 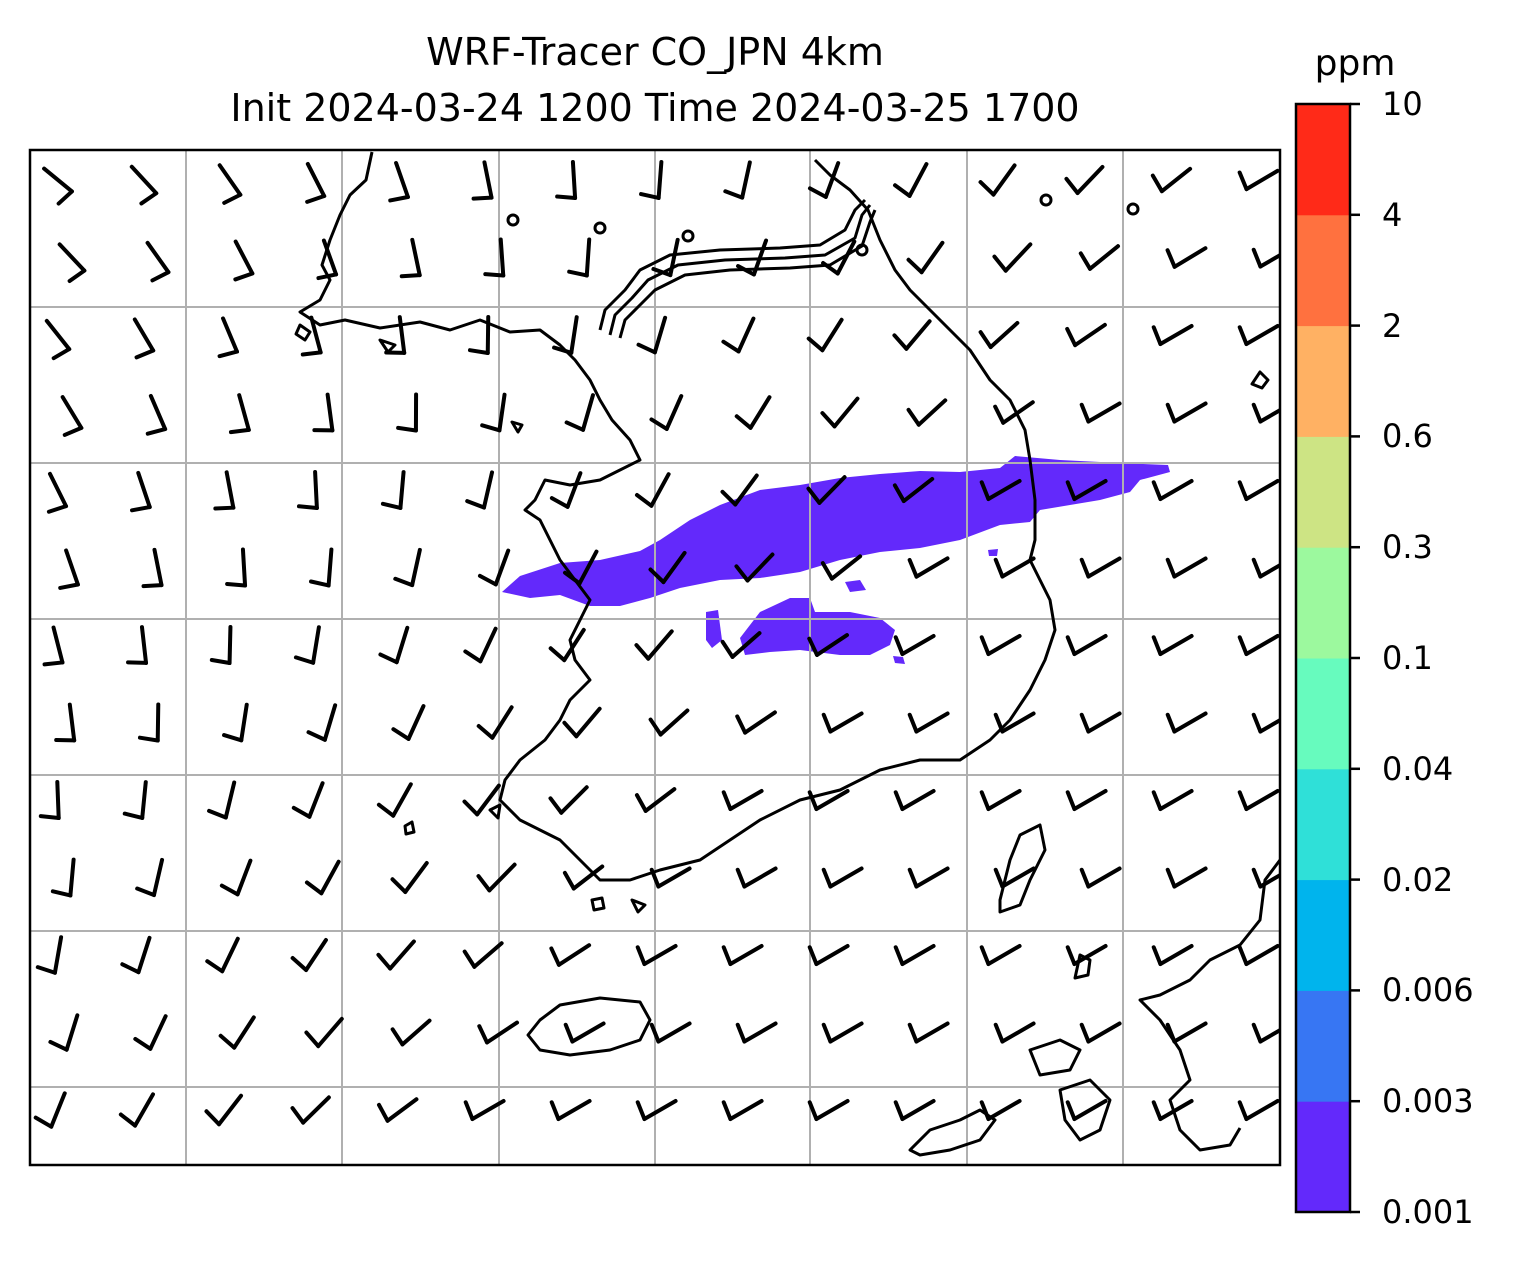 I want to click on co-plume, so click(x=836, y=560).